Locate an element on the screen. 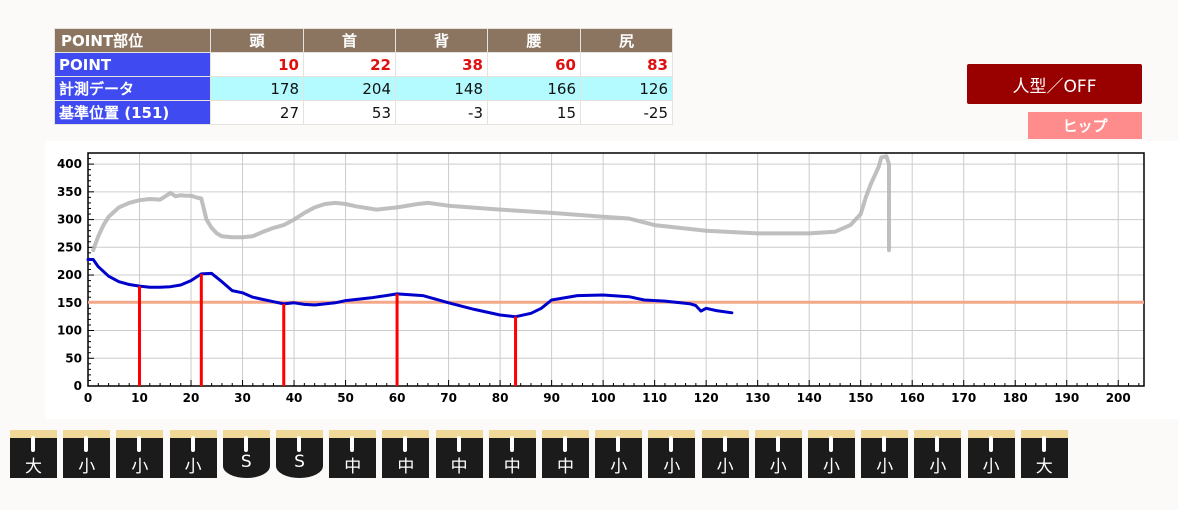 Image resolution: width=1178 pixels, height=510 pixels. table-cell: 15 is located at coordinates (534, 112).